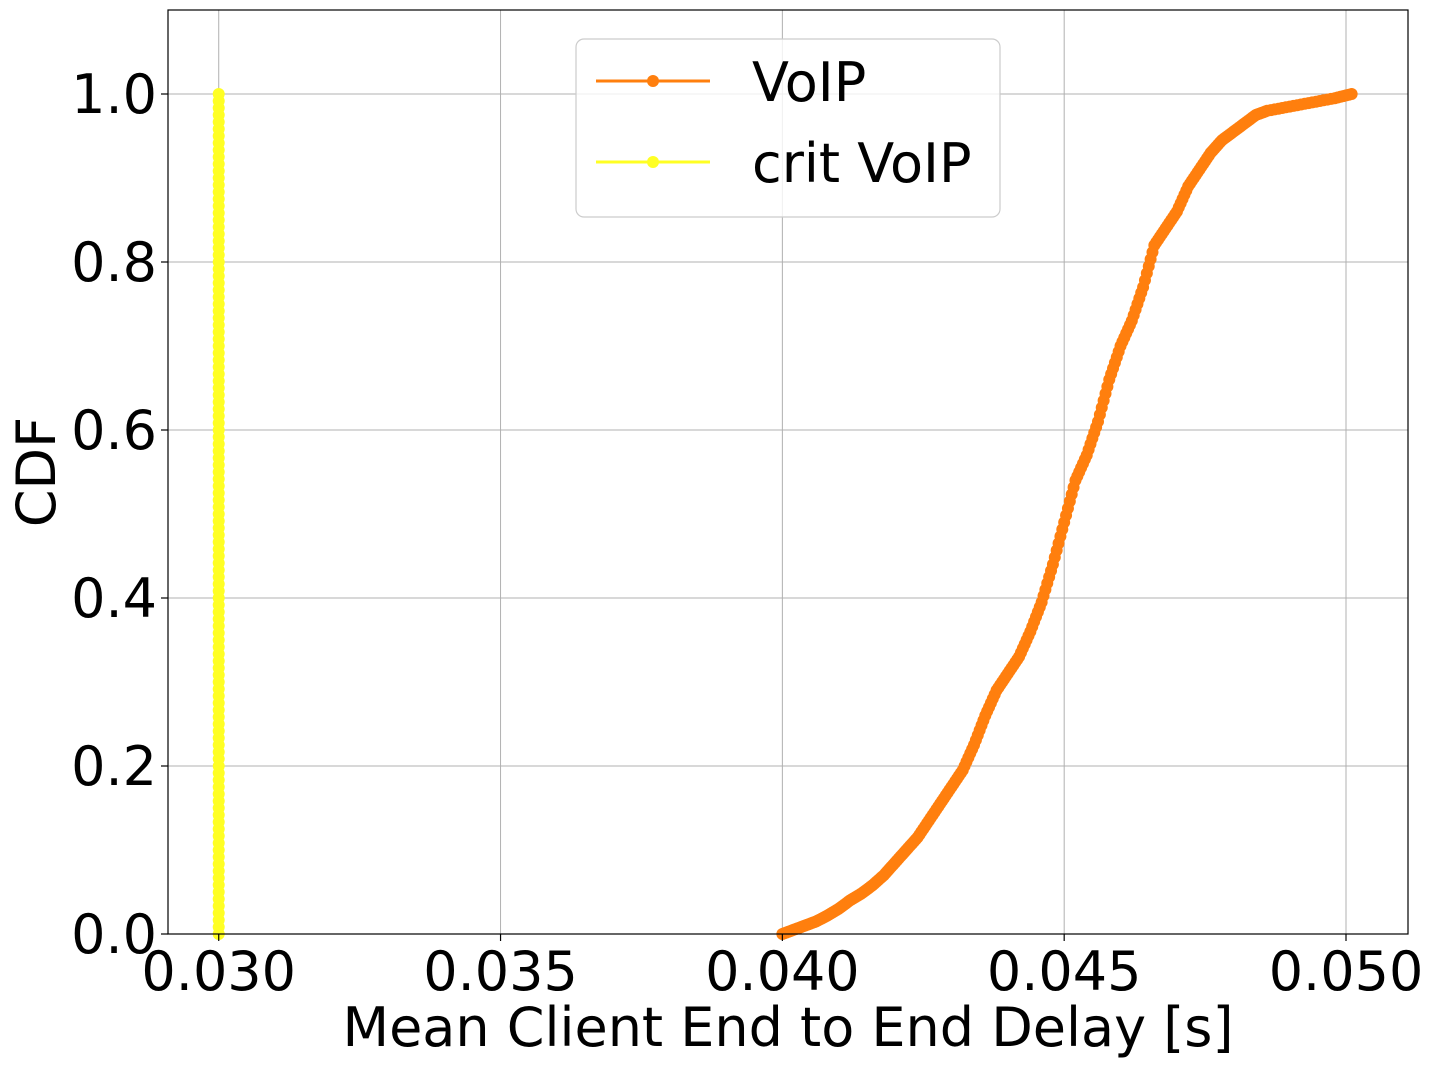 This screenshot has width=1437, height=1067. I want to click on y-tick-label: 0.4, so click(114, 598).